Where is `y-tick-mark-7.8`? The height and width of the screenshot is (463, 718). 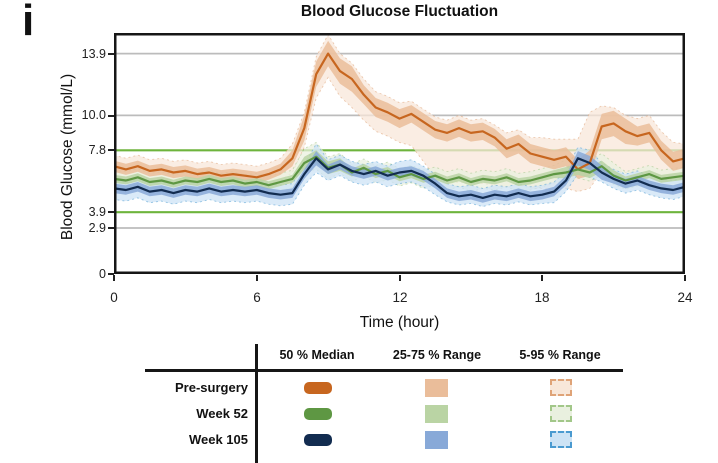 y-tick-mark-7.8 is located at coordinates (111, 150).